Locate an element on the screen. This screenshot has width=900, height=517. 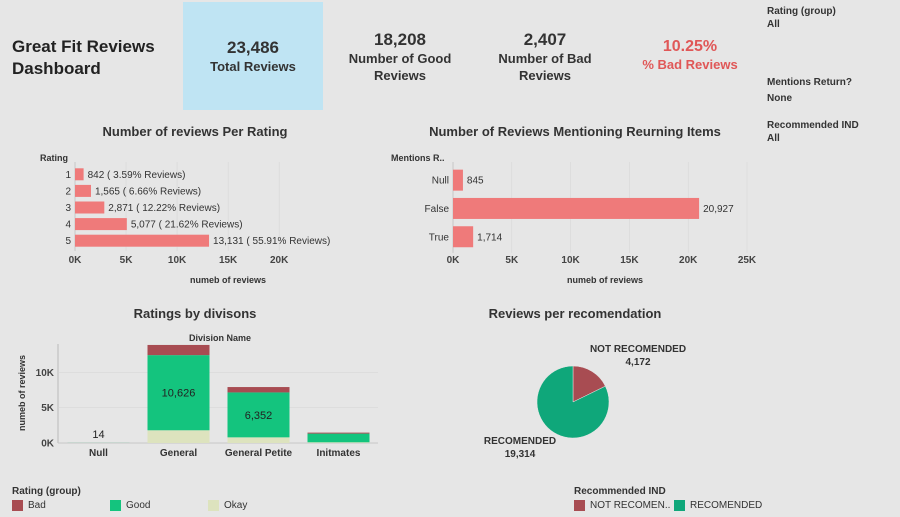
rating-group-legend-title: Rating (group) is located at coordinates (46, 491).